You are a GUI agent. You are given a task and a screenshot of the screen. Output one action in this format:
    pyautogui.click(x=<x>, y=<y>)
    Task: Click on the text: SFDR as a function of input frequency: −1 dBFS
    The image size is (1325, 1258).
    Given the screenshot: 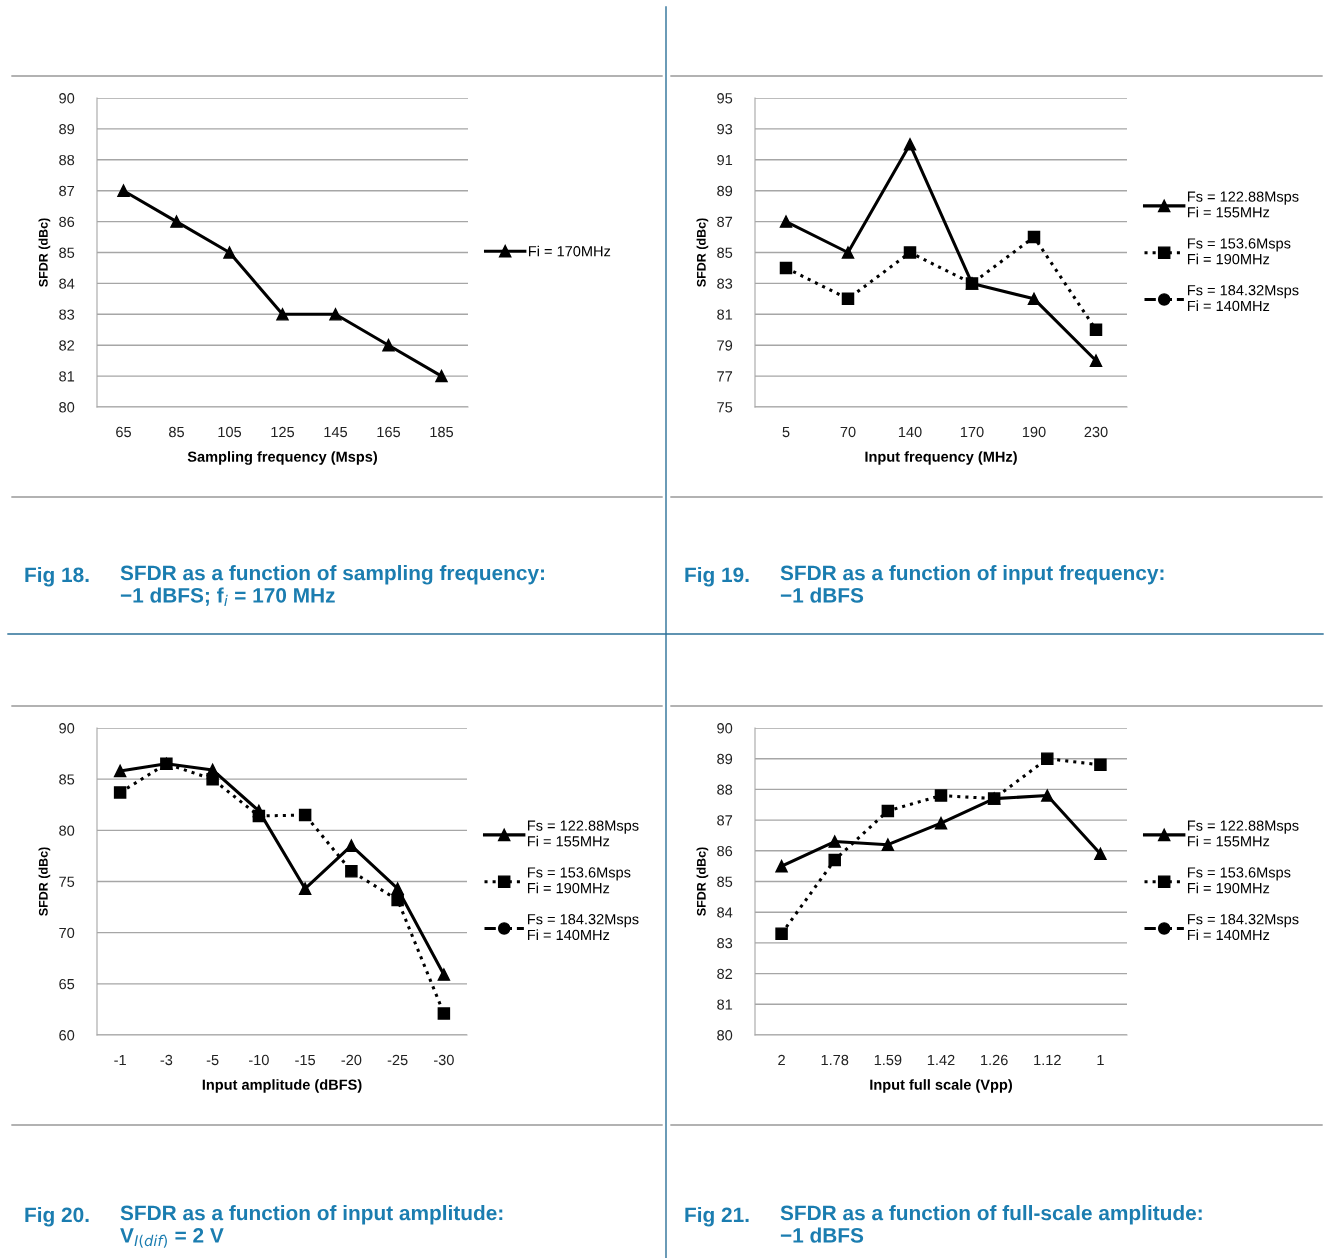 What is the action you would take?
    pyautogui.click(x=972, y=584)
    